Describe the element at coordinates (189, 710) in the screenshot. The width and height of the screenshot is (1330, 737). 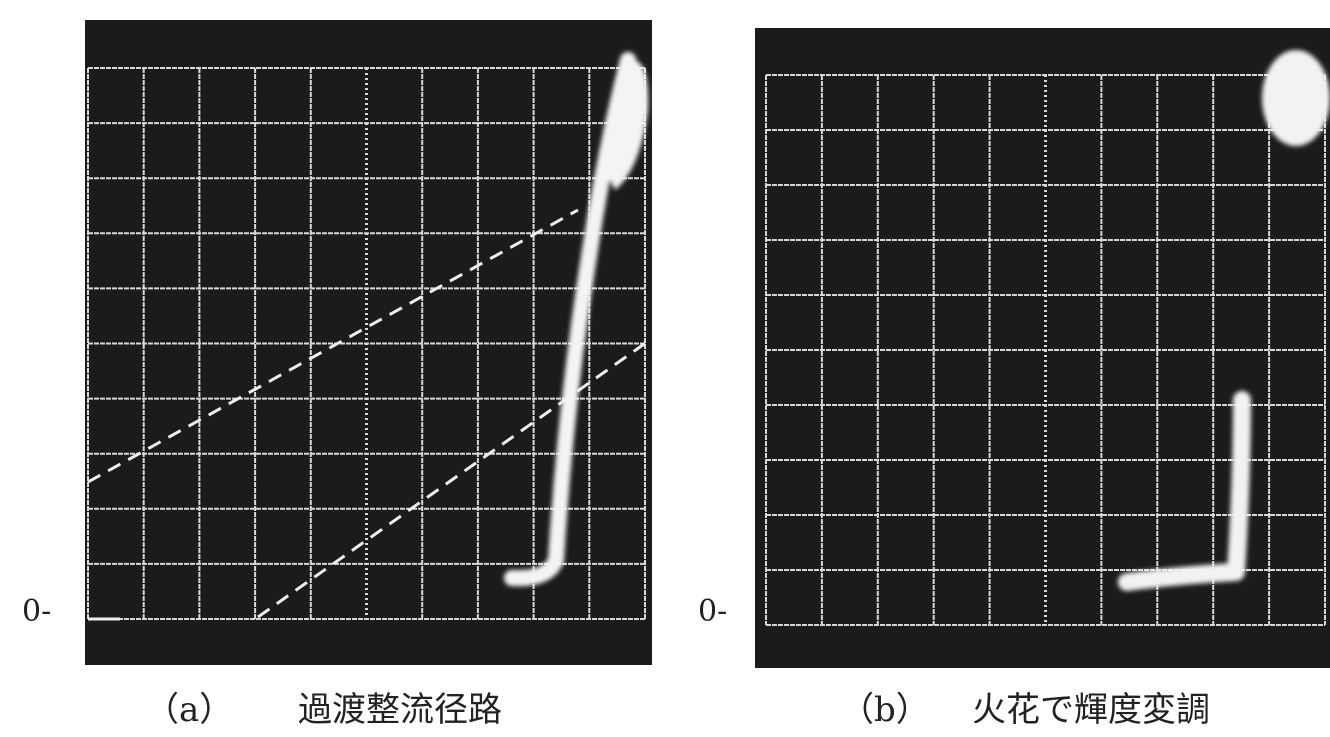
I see `caption-label: （a）` at that location.